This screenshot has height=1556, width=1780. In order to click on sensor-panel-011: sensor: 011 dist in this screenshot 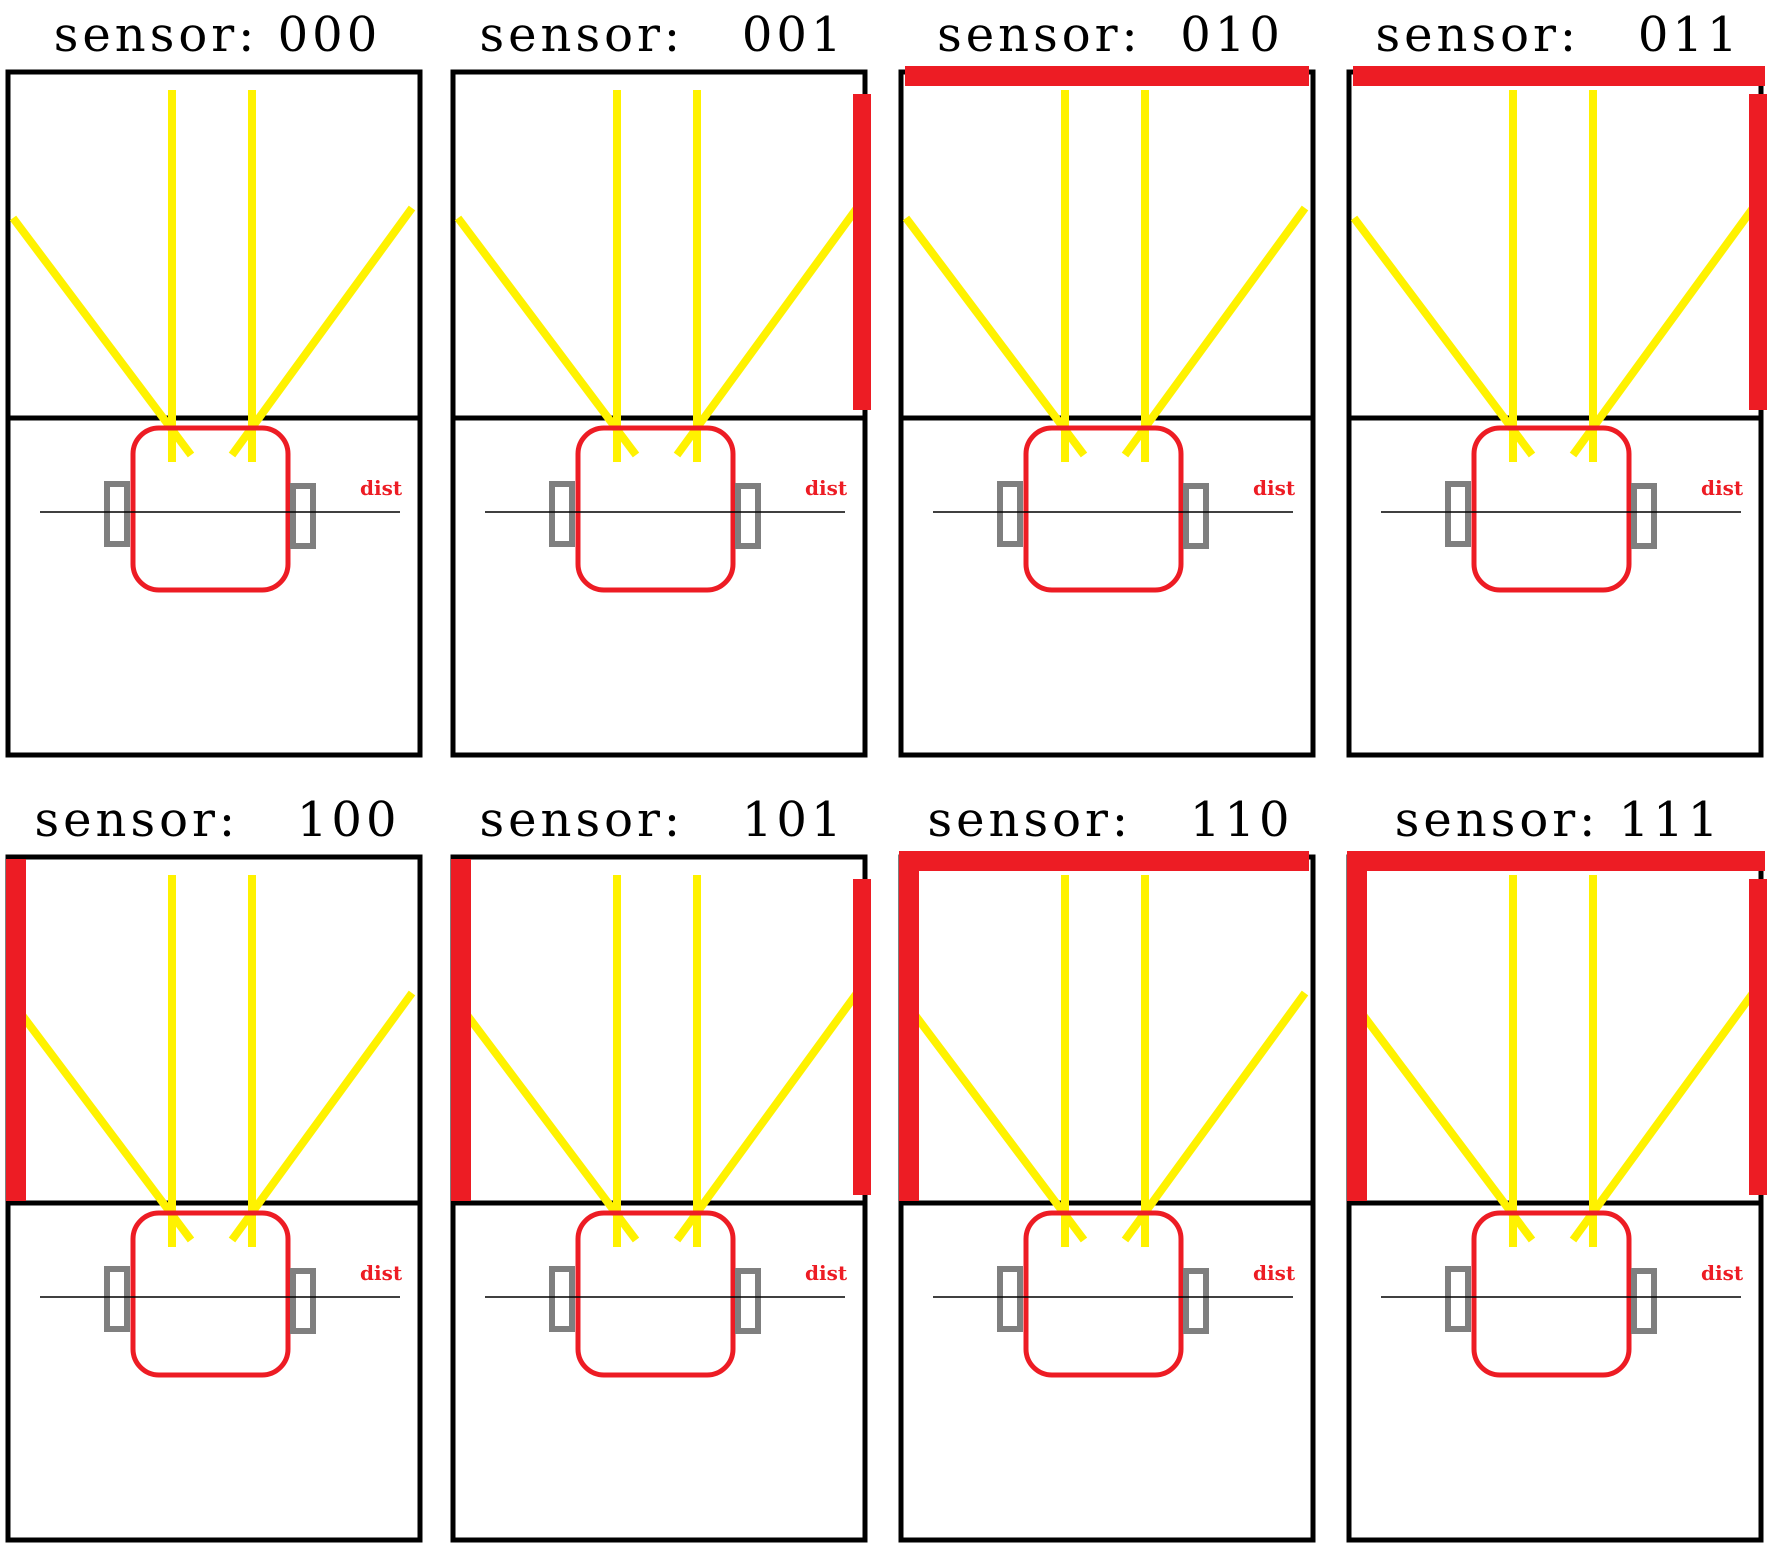, I will do `click(1558, 385)`.